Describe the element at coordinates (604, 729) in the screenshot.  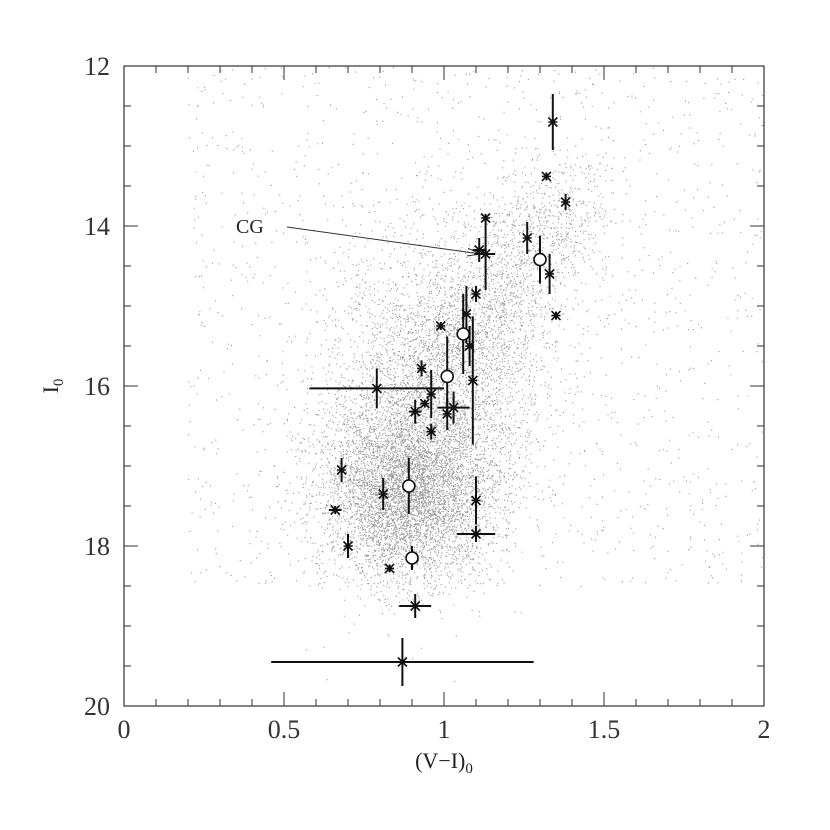
I see `x-tick-label: 1.5` at that location.